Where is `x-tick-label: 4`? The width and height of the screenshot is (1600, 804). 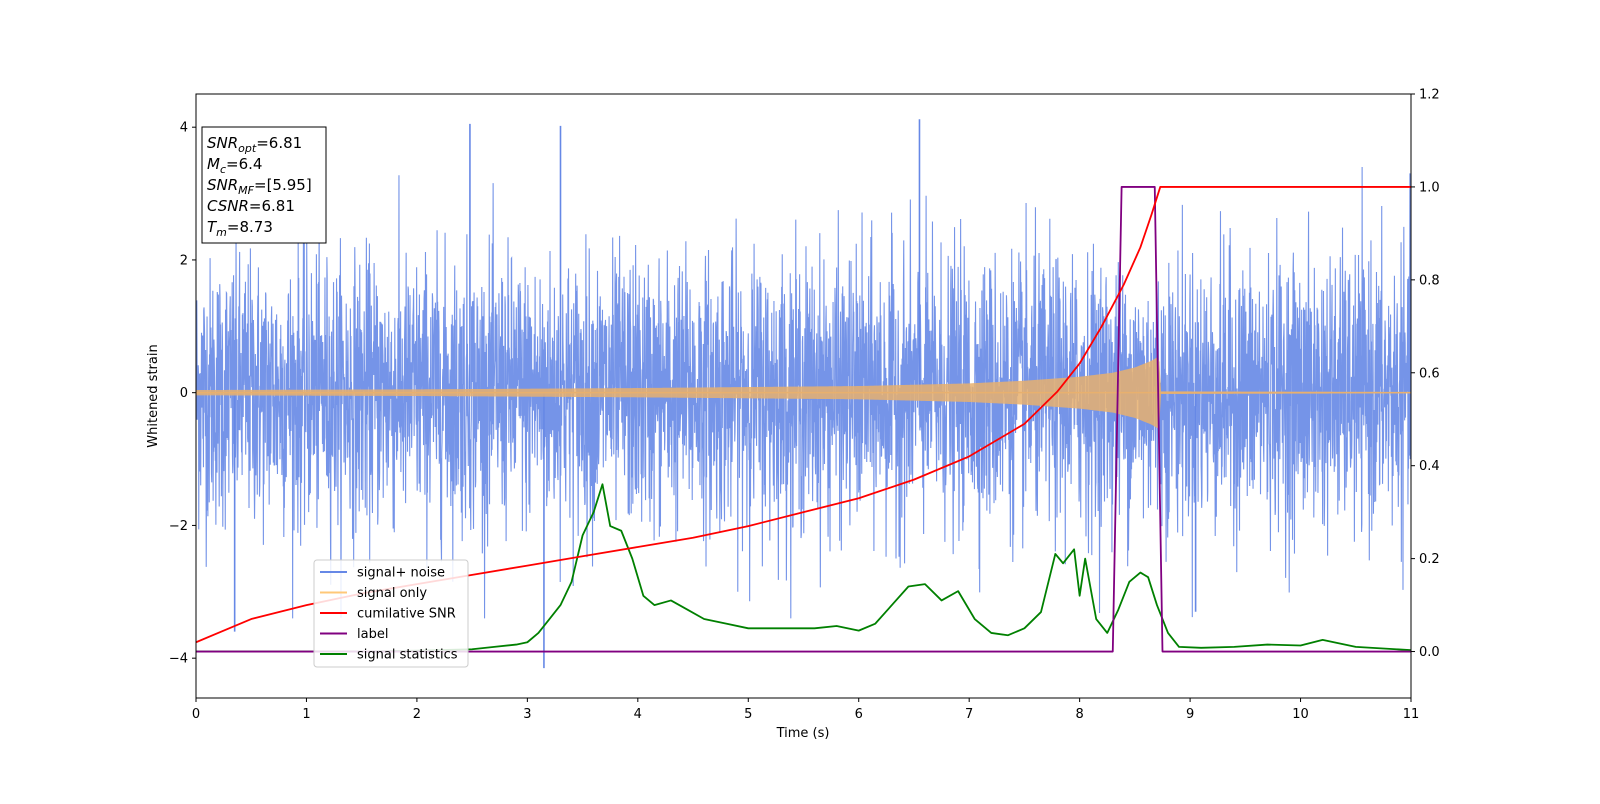 x-tick-label: 4 is located at coordinates (638, 714).